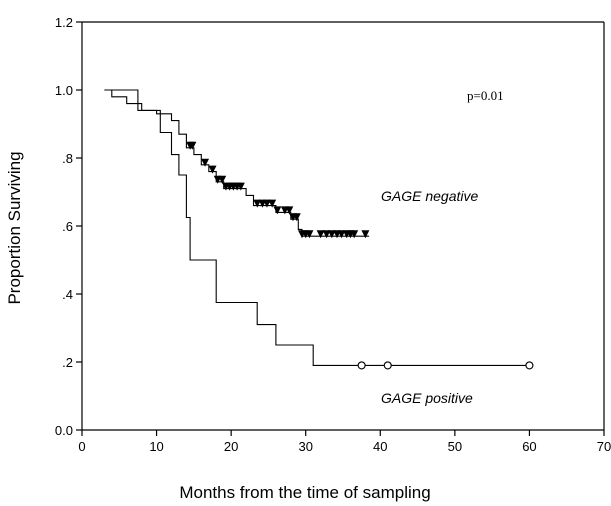  What do you see at coordinates (305, 446) in the screenshot?
I see `x-tick-label: 30` at bounding box center [305, 446].